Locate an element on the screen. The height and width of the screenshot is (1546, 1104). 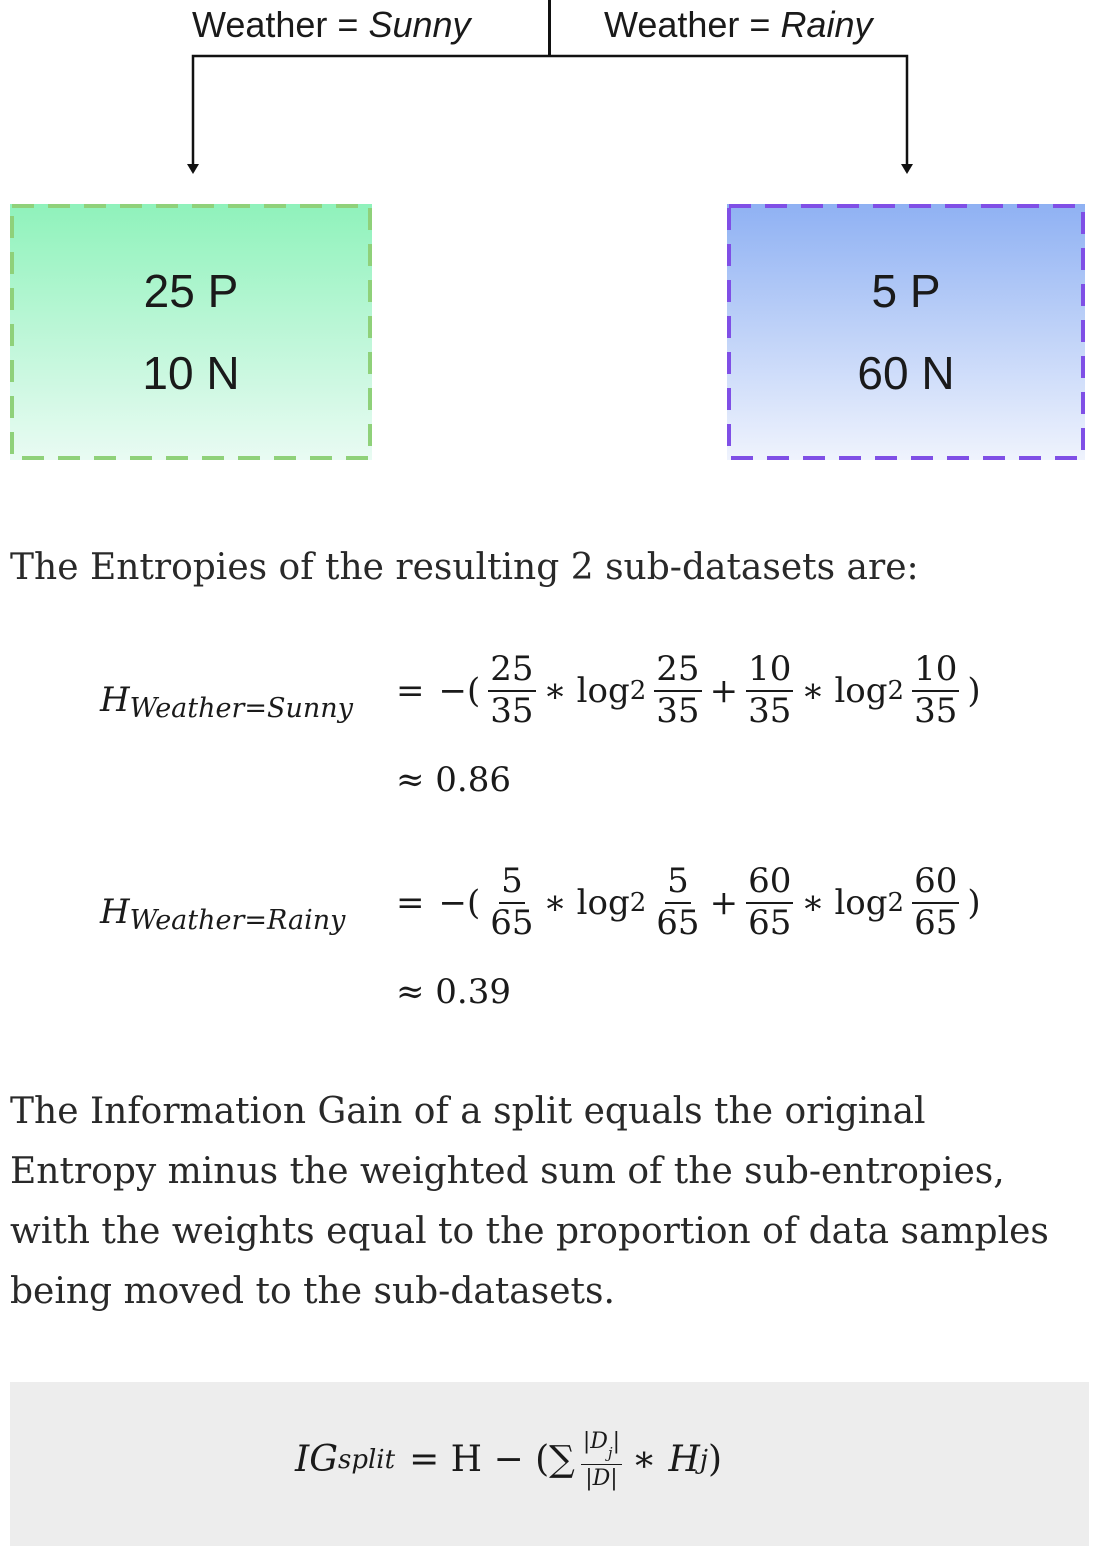
eq-sunny-frac-3: 10 35 is located at coordinates (770, 691).